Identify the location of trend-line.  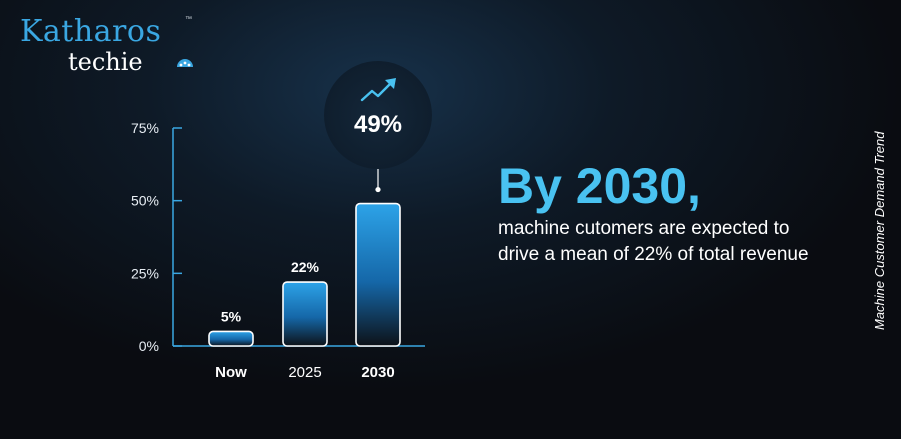
(377, 90).